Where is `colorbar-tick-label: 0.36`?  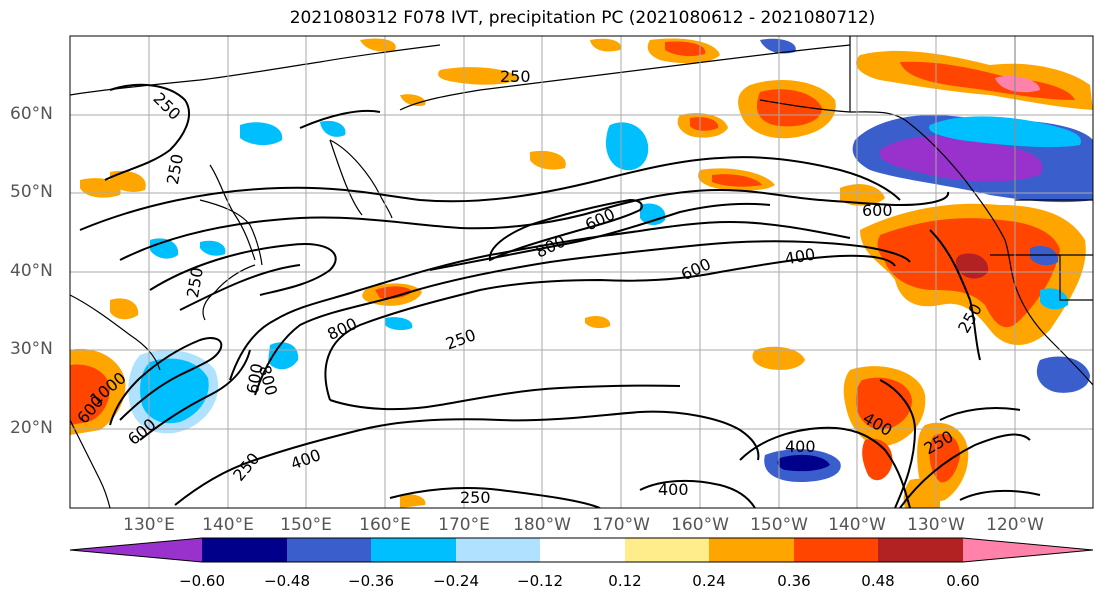
colorbar-tick-label: 0.36 is located at coordinates (794, 581).